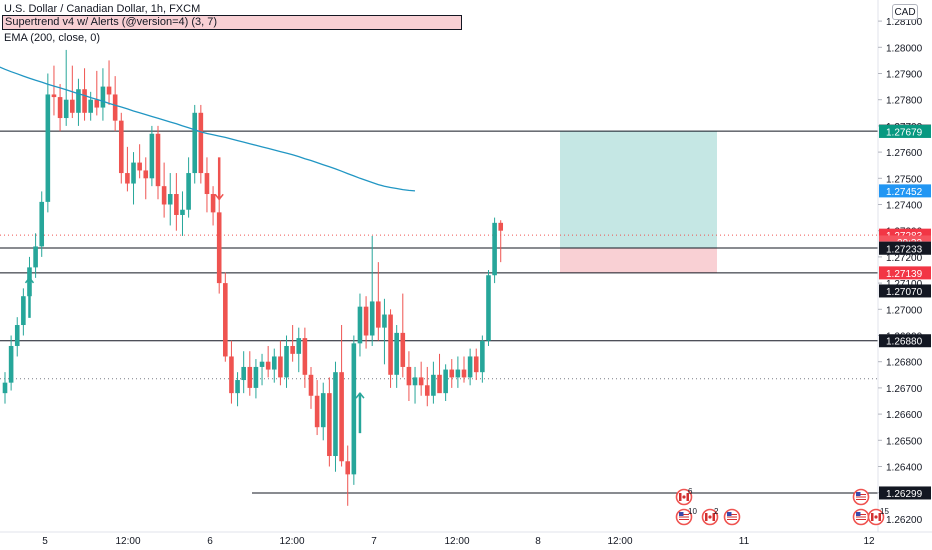  Describe the element at coordinates (905, 273) in the screenshot. I see `price-label-stop: 1.27139` at that location.